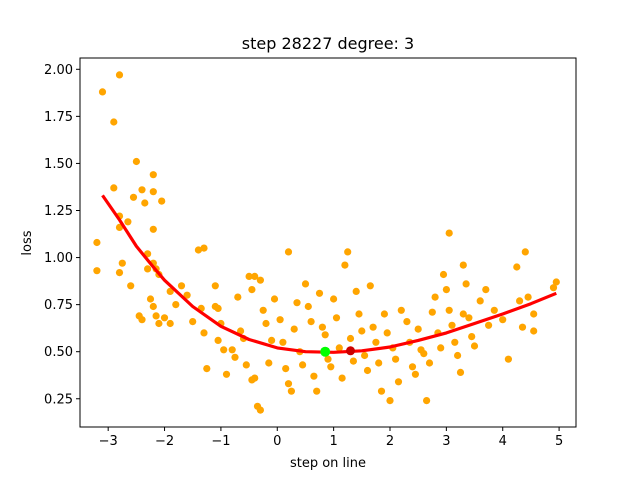  What do you see at coordinates (559, 441) in the screenshot?
I see `x-tick-label: 5` at bounding box center [559, 441].